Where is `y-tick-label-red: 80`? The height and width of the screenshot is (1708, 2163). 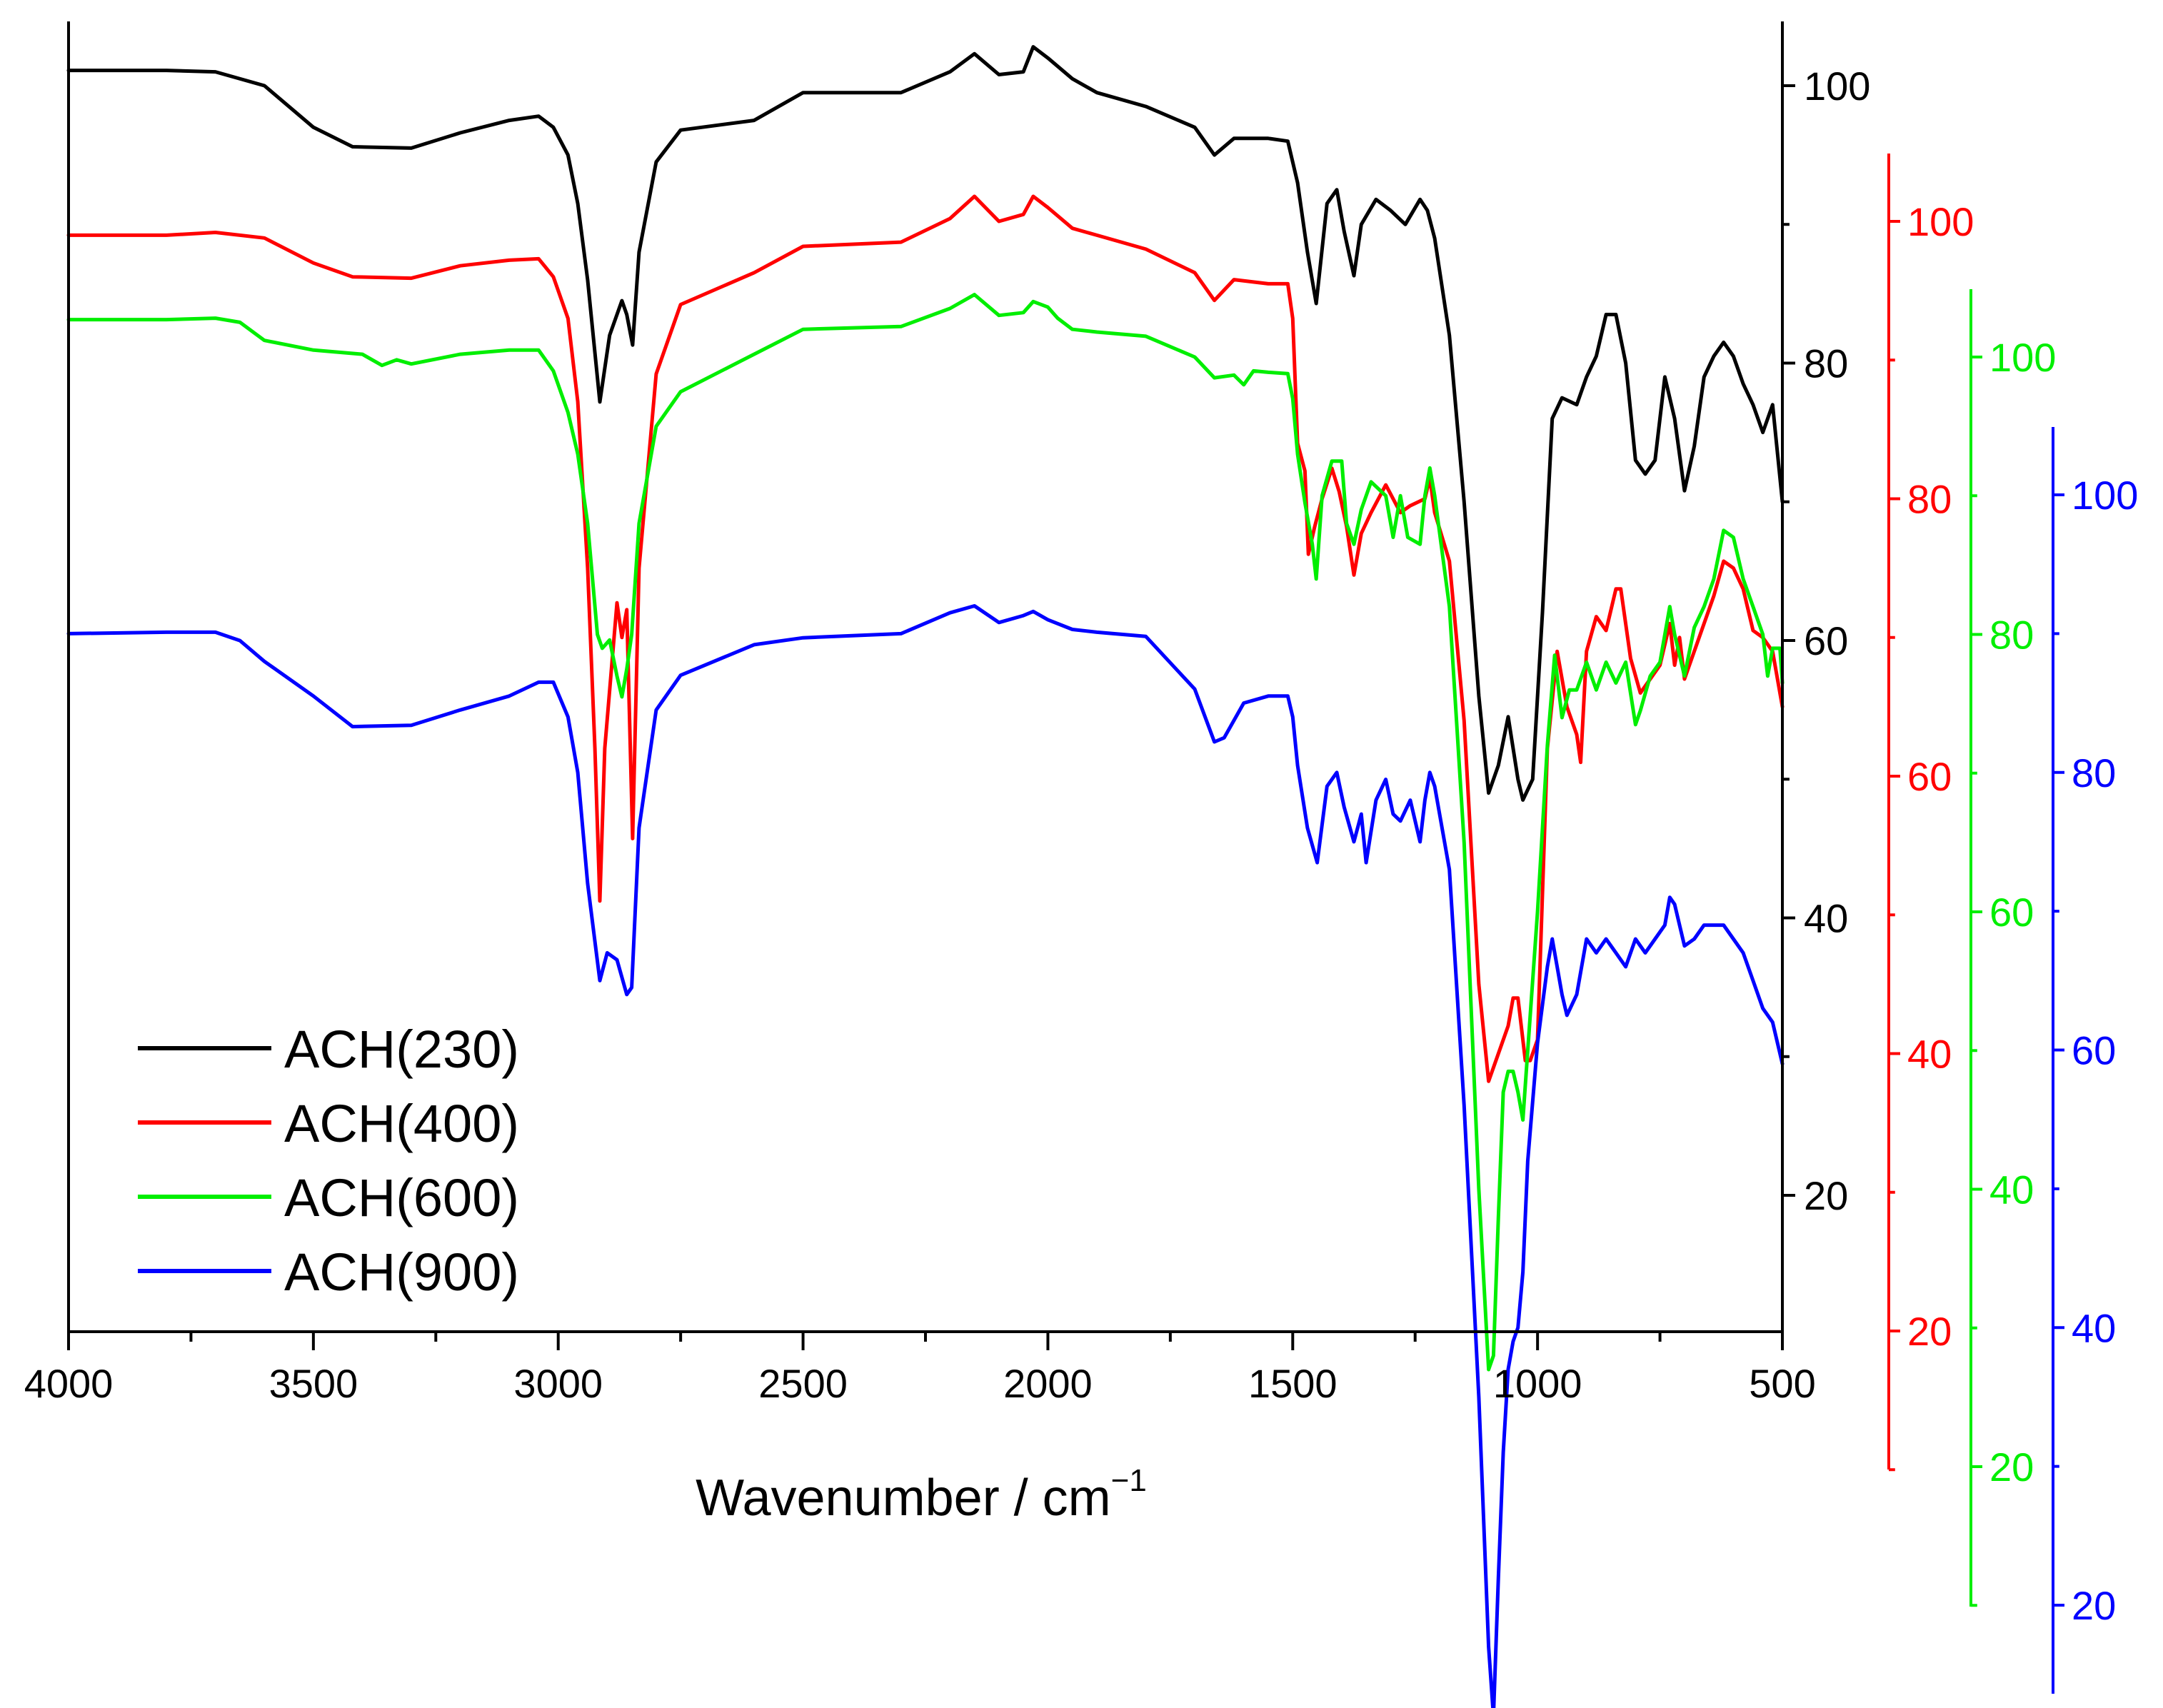 y-tick-label-red: 80 is located at coordinates (1929, 499).